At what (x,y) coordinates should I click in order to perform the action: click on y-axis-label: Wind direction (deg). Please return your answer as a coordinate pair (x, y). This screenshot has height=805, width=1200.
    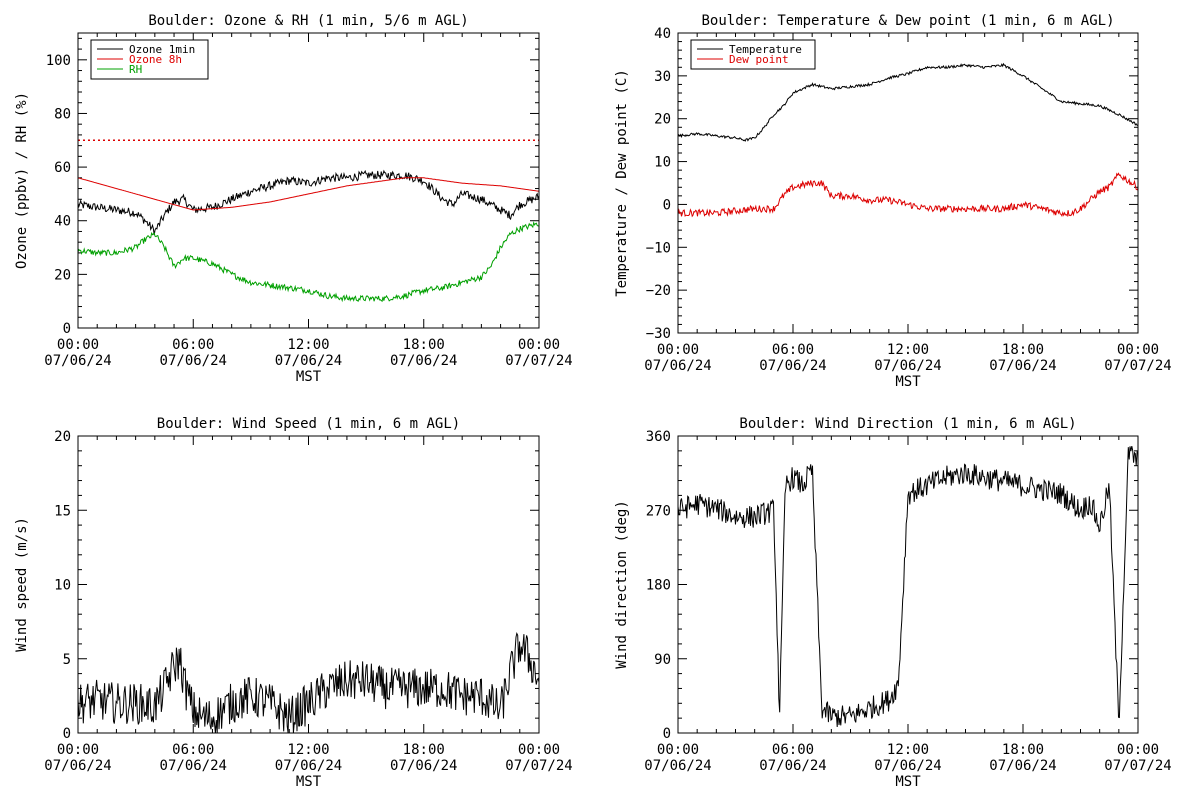
    Looking at the image, I should click on (622, 584).